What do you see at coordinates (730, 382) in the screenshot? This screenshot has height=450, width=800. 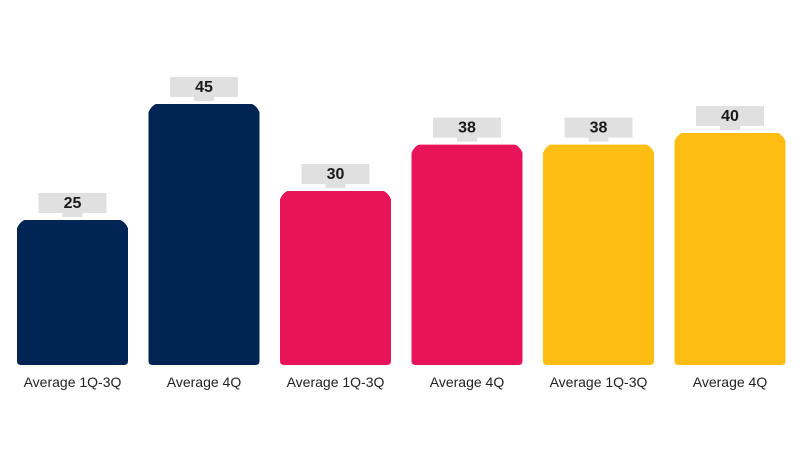 I see `category-label-6: Average 4Q` at bounding box center [730, 382].